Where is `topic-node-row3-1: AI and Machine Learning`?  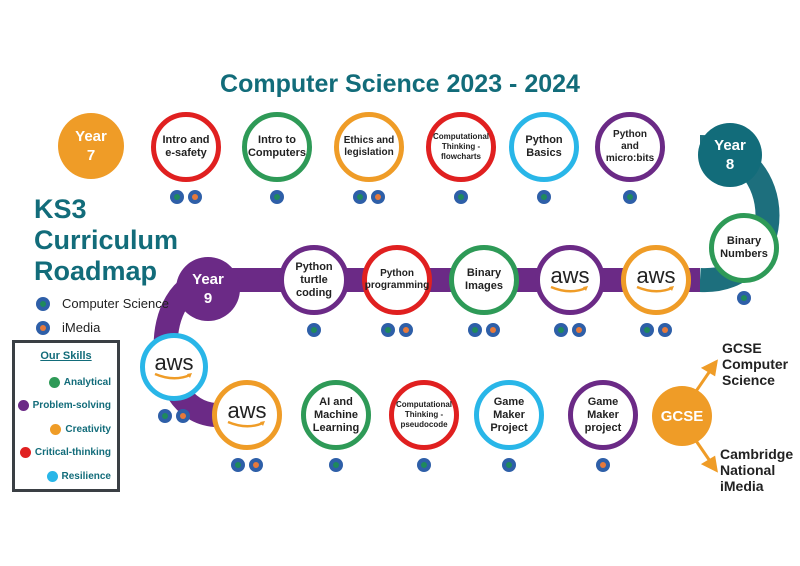 topic-node-row3-1: AI and Machine Learning is located at coordinates (336, 415).